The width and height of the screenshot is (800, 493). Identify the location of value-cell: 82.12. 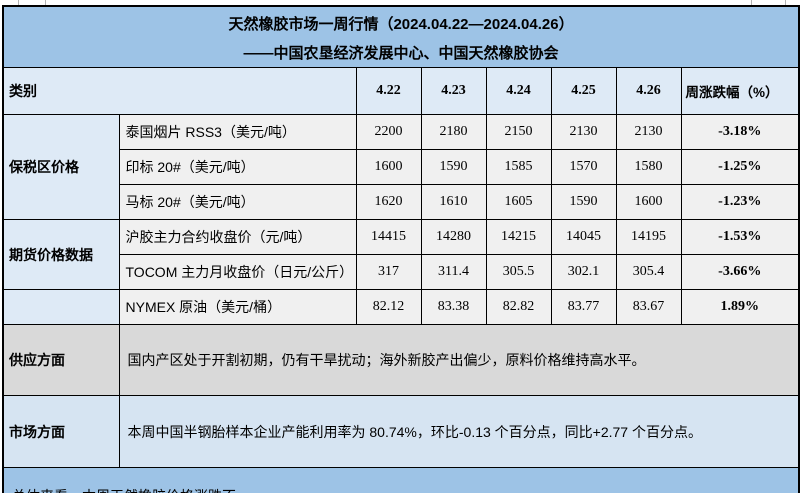
(388, 307).